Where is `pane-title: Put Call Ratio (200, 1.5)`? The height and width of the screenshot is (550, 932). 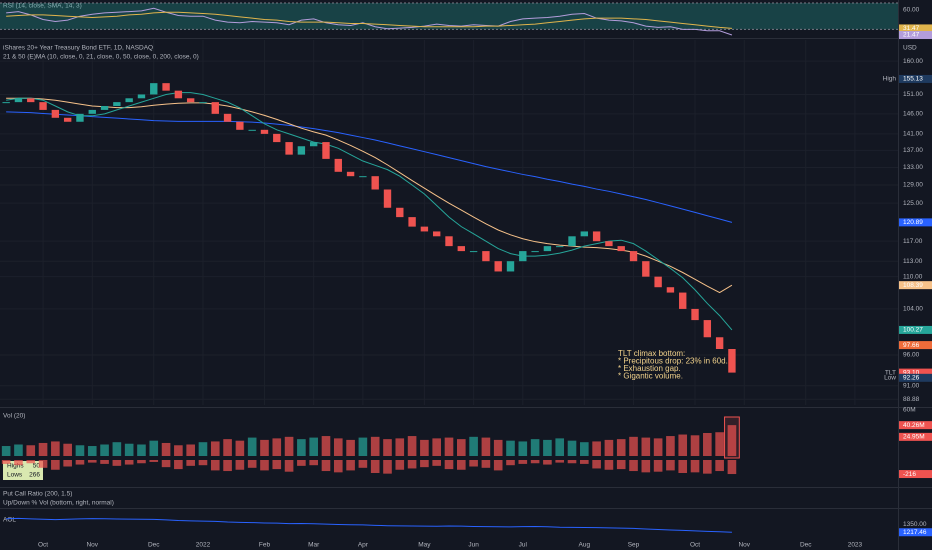 pane-title: Put Call Ratio (200, 1.5) is located at coordinates (37, 494).